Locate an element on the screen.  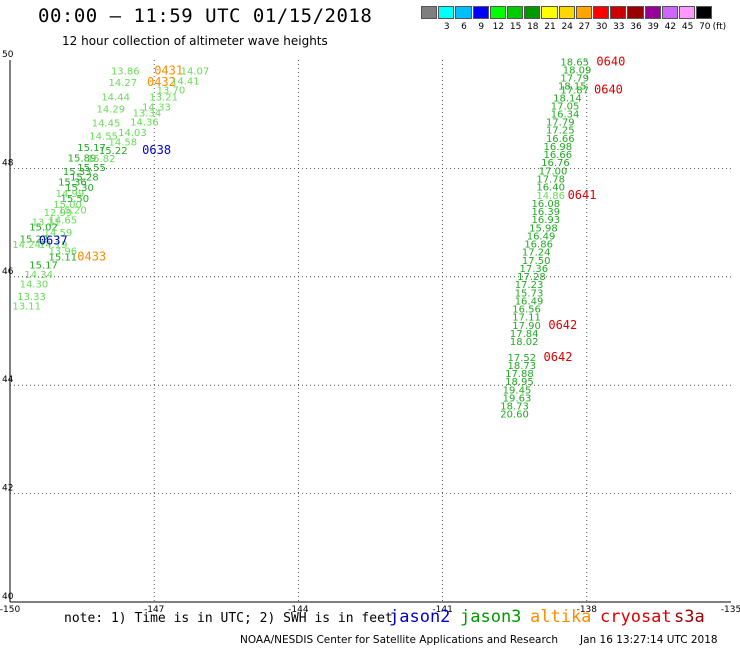
scale-label: 24 is located at coordinates (567, 27).